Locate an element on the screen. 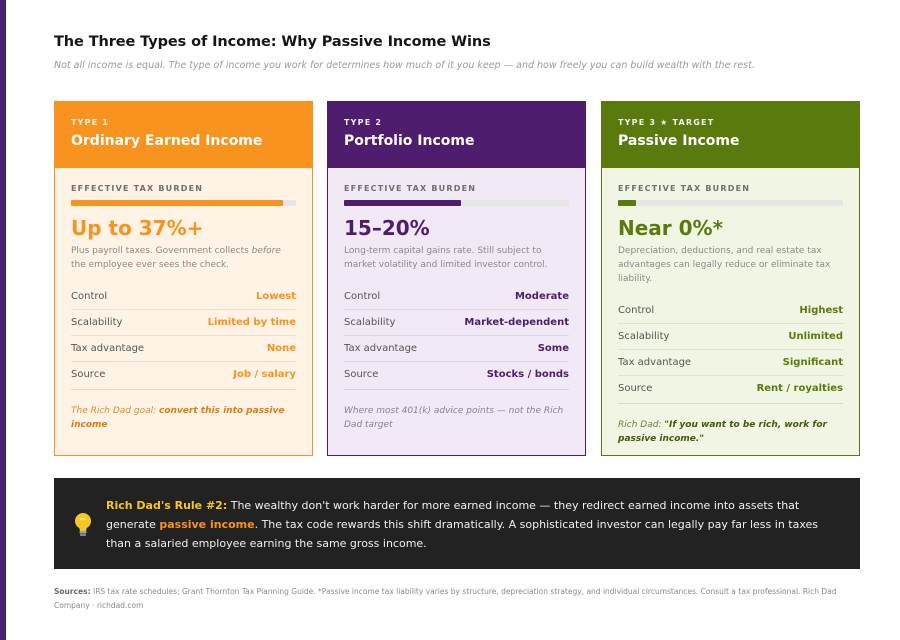 Image resolution: width=900 pixels, height=640 pixels. row-value: Market-dependent is located at coordinates (516, 322).